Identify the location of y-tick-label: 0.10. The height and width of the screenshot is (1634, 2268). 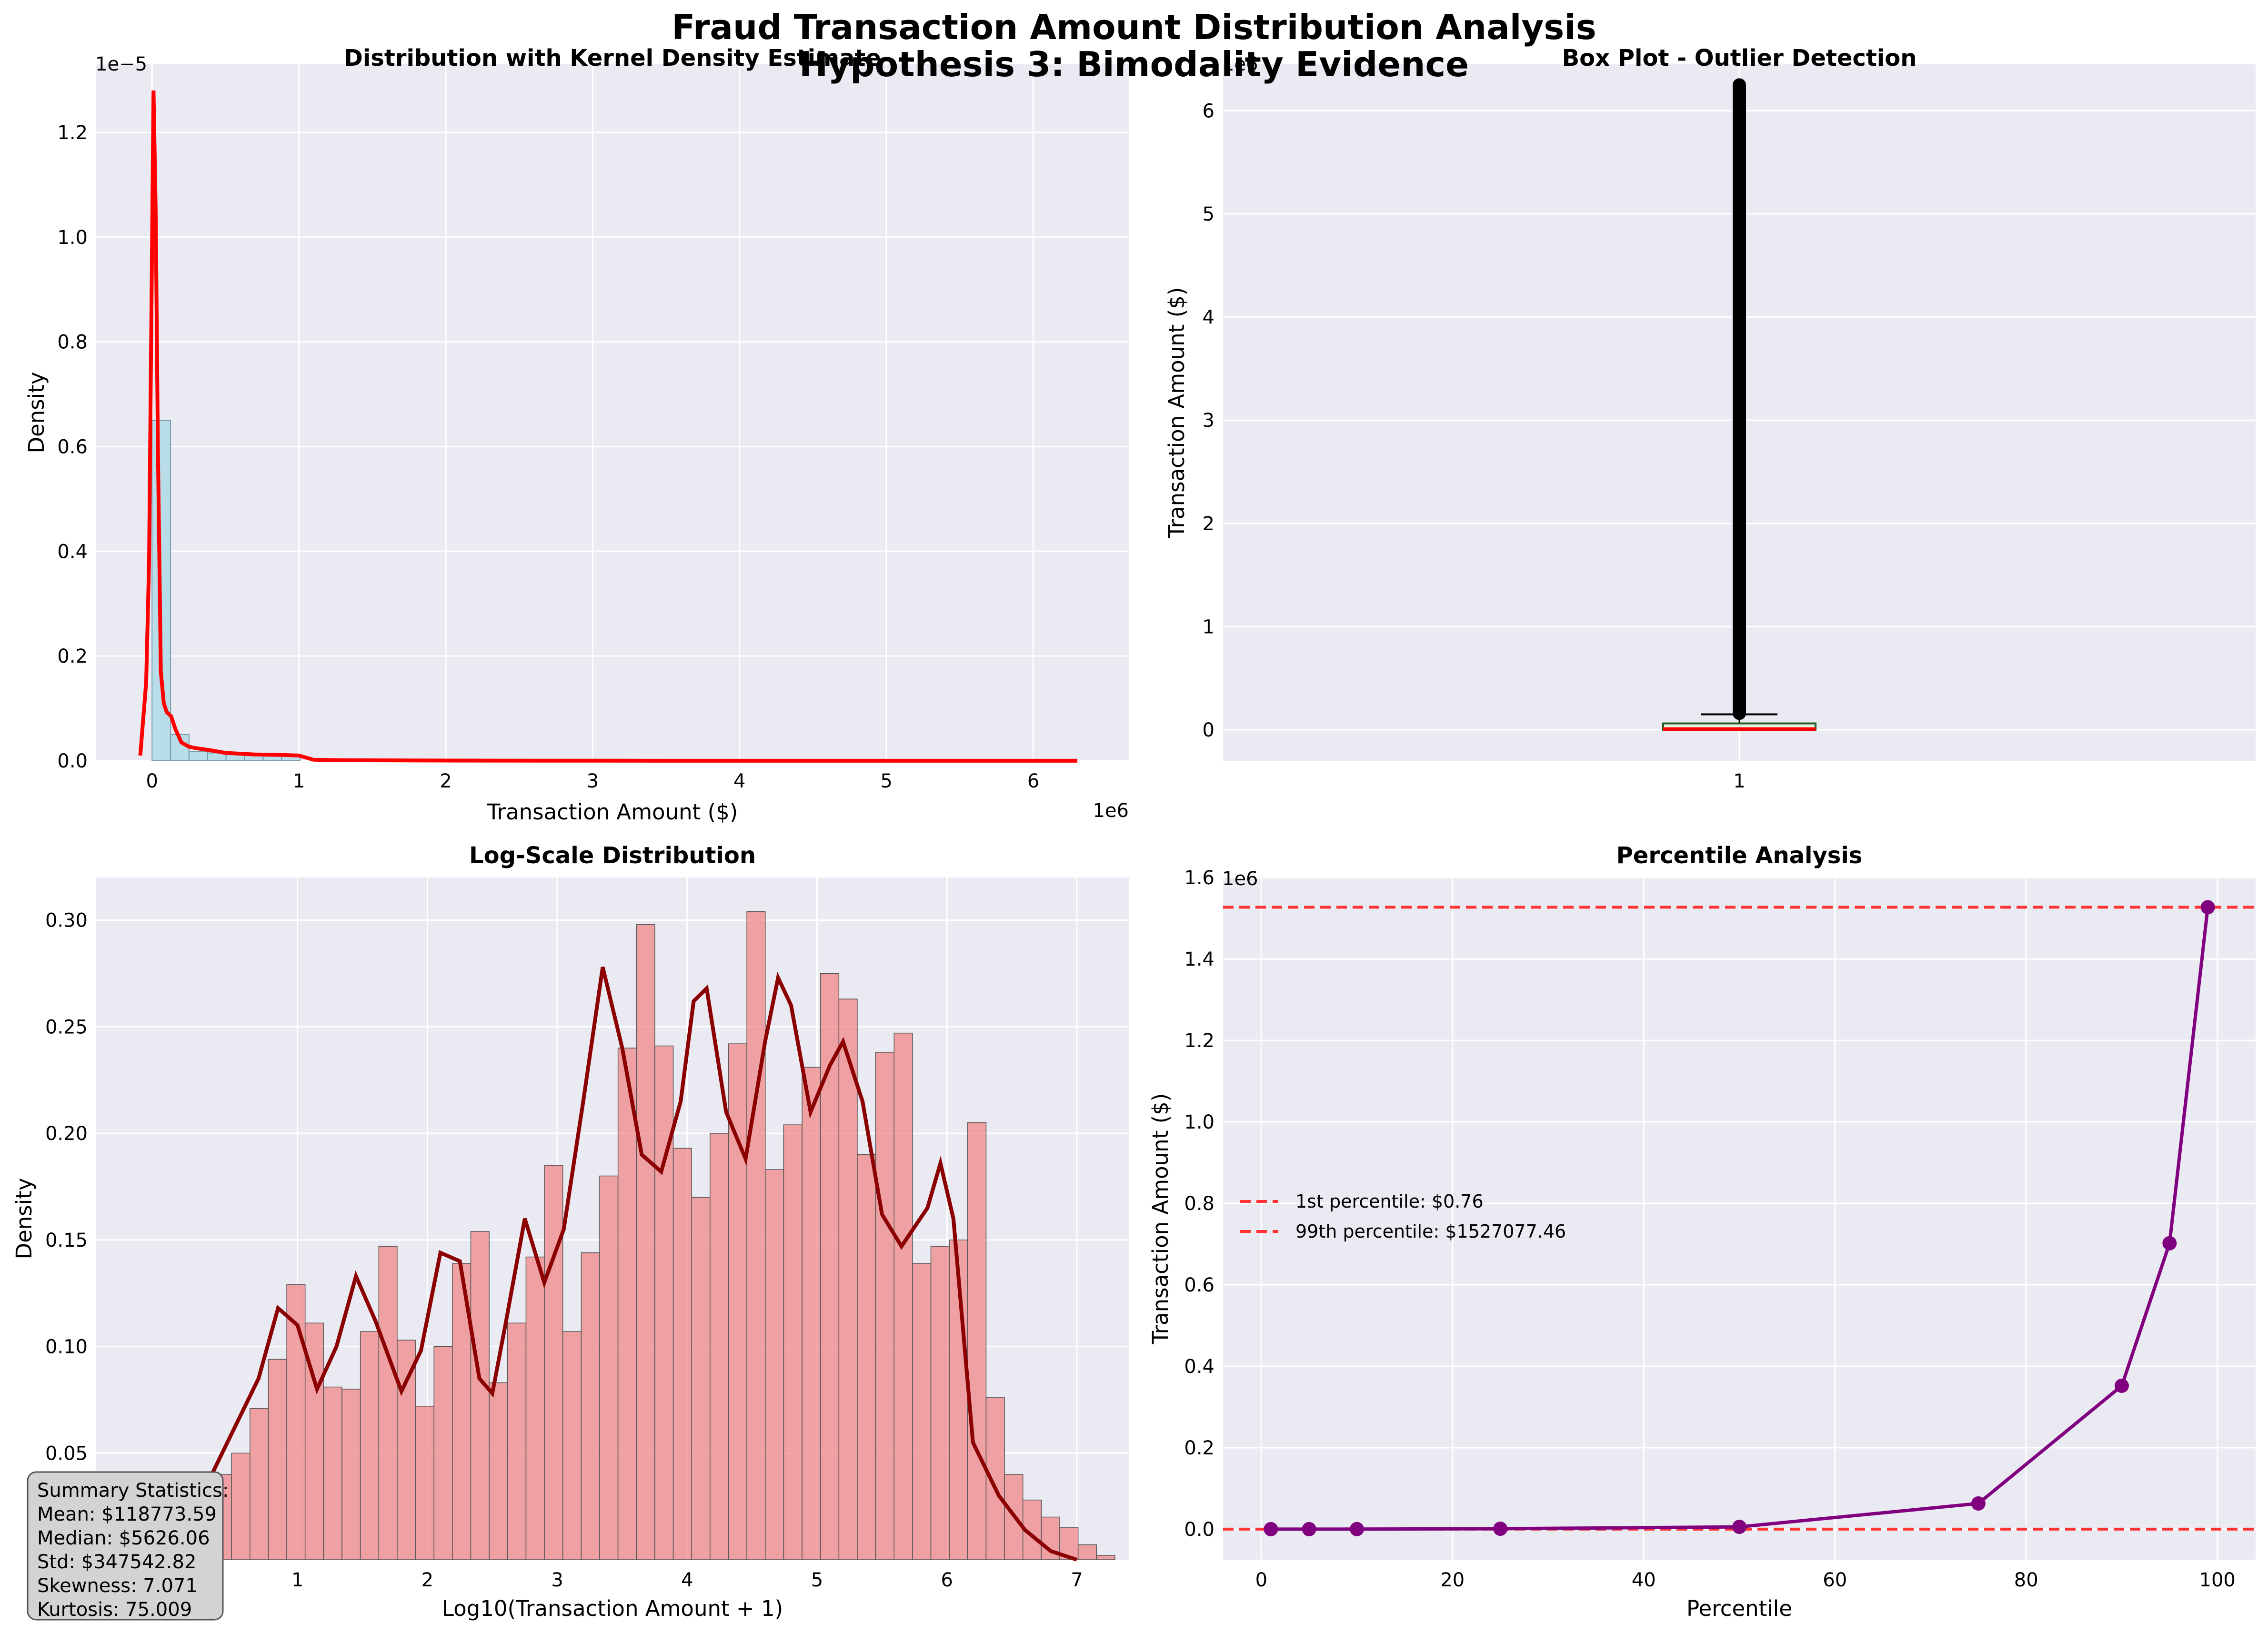
(67, 1347).